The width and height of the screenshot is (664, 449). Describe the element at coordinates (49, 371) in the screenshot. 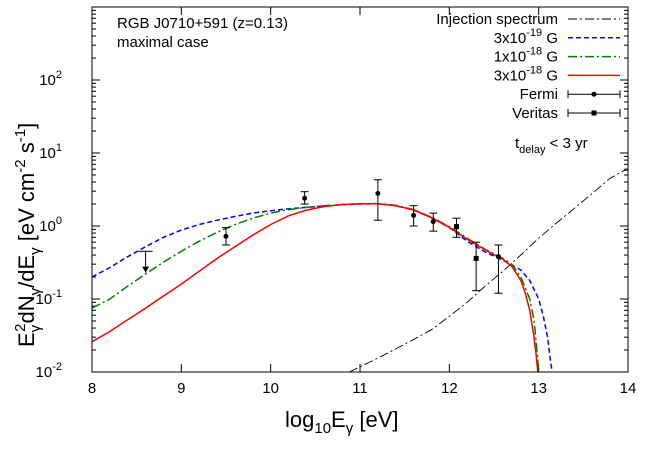

I see `y-tick-label: 10⁻²` at that location.